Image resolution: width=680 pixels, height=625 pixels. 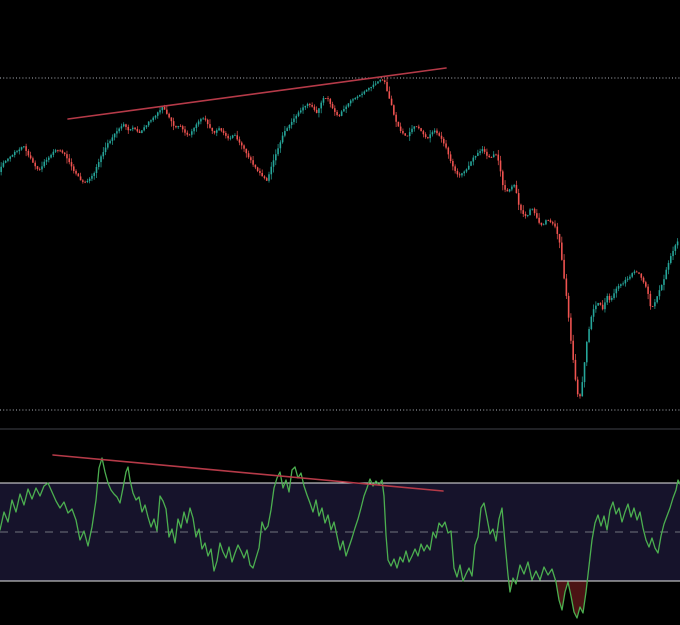 I want to click on price-trendline-drawing, so click(x=257, y=93).